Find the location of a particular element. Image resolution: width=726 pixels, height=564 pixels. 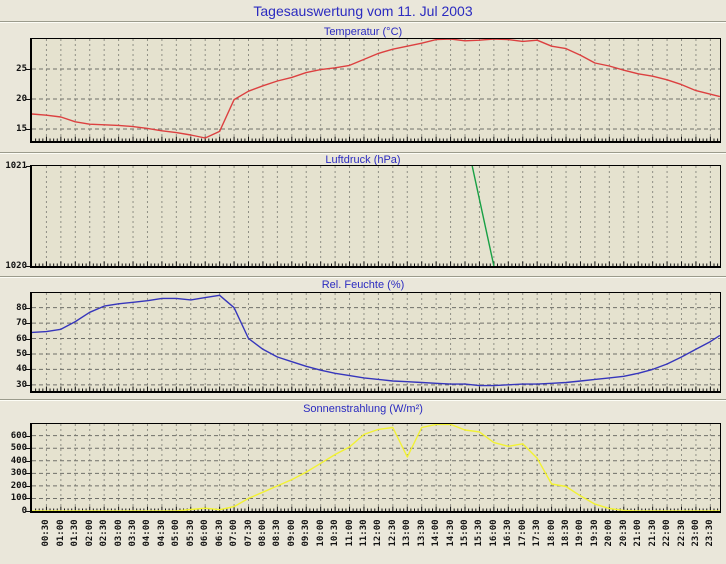

y-axis-label-temperature: 25 is located at coordinates (21, 69).